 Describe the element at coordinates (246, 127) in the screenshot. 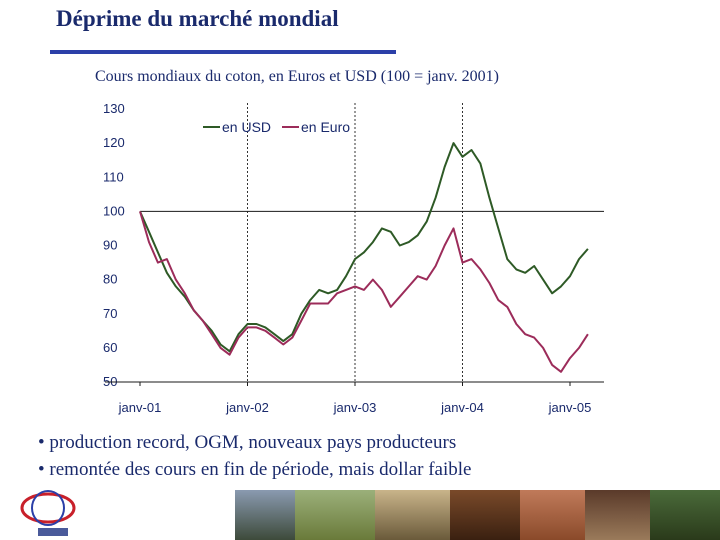

I see `legend-label-usd: en USD` at that location.